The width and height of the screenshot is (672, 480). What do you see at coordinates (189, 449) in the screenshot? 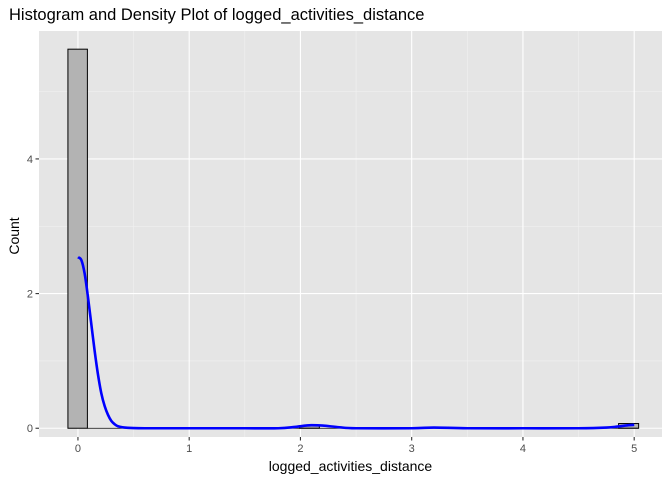
I see `x-tick-label: 1` at bounding box center [189, 449].